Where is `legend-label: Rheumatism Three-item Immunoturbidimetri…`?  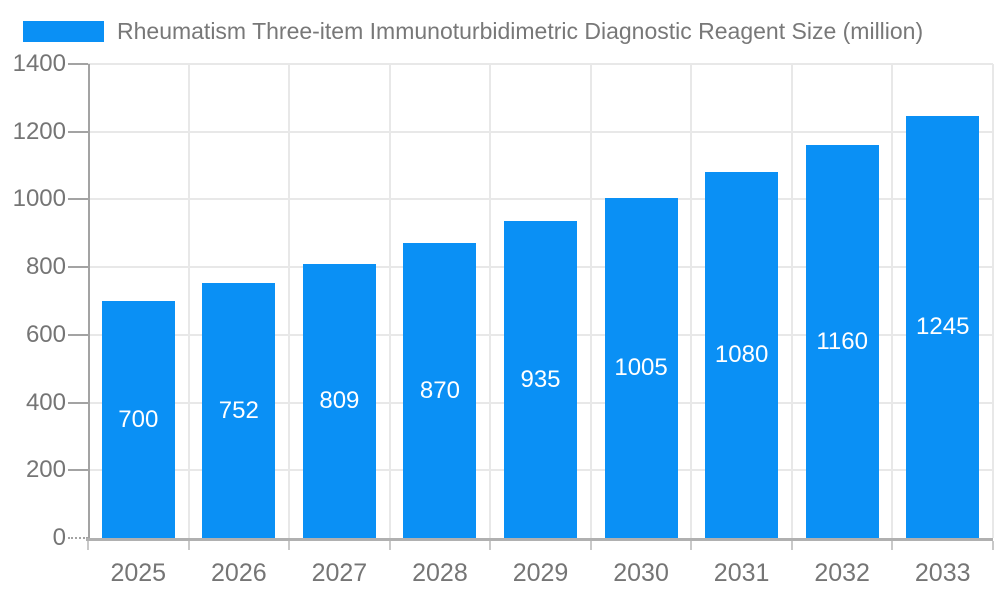
legend-label: Rheumatism Three-item Immunoturbidimetri… is located at coordinates (520, 30).